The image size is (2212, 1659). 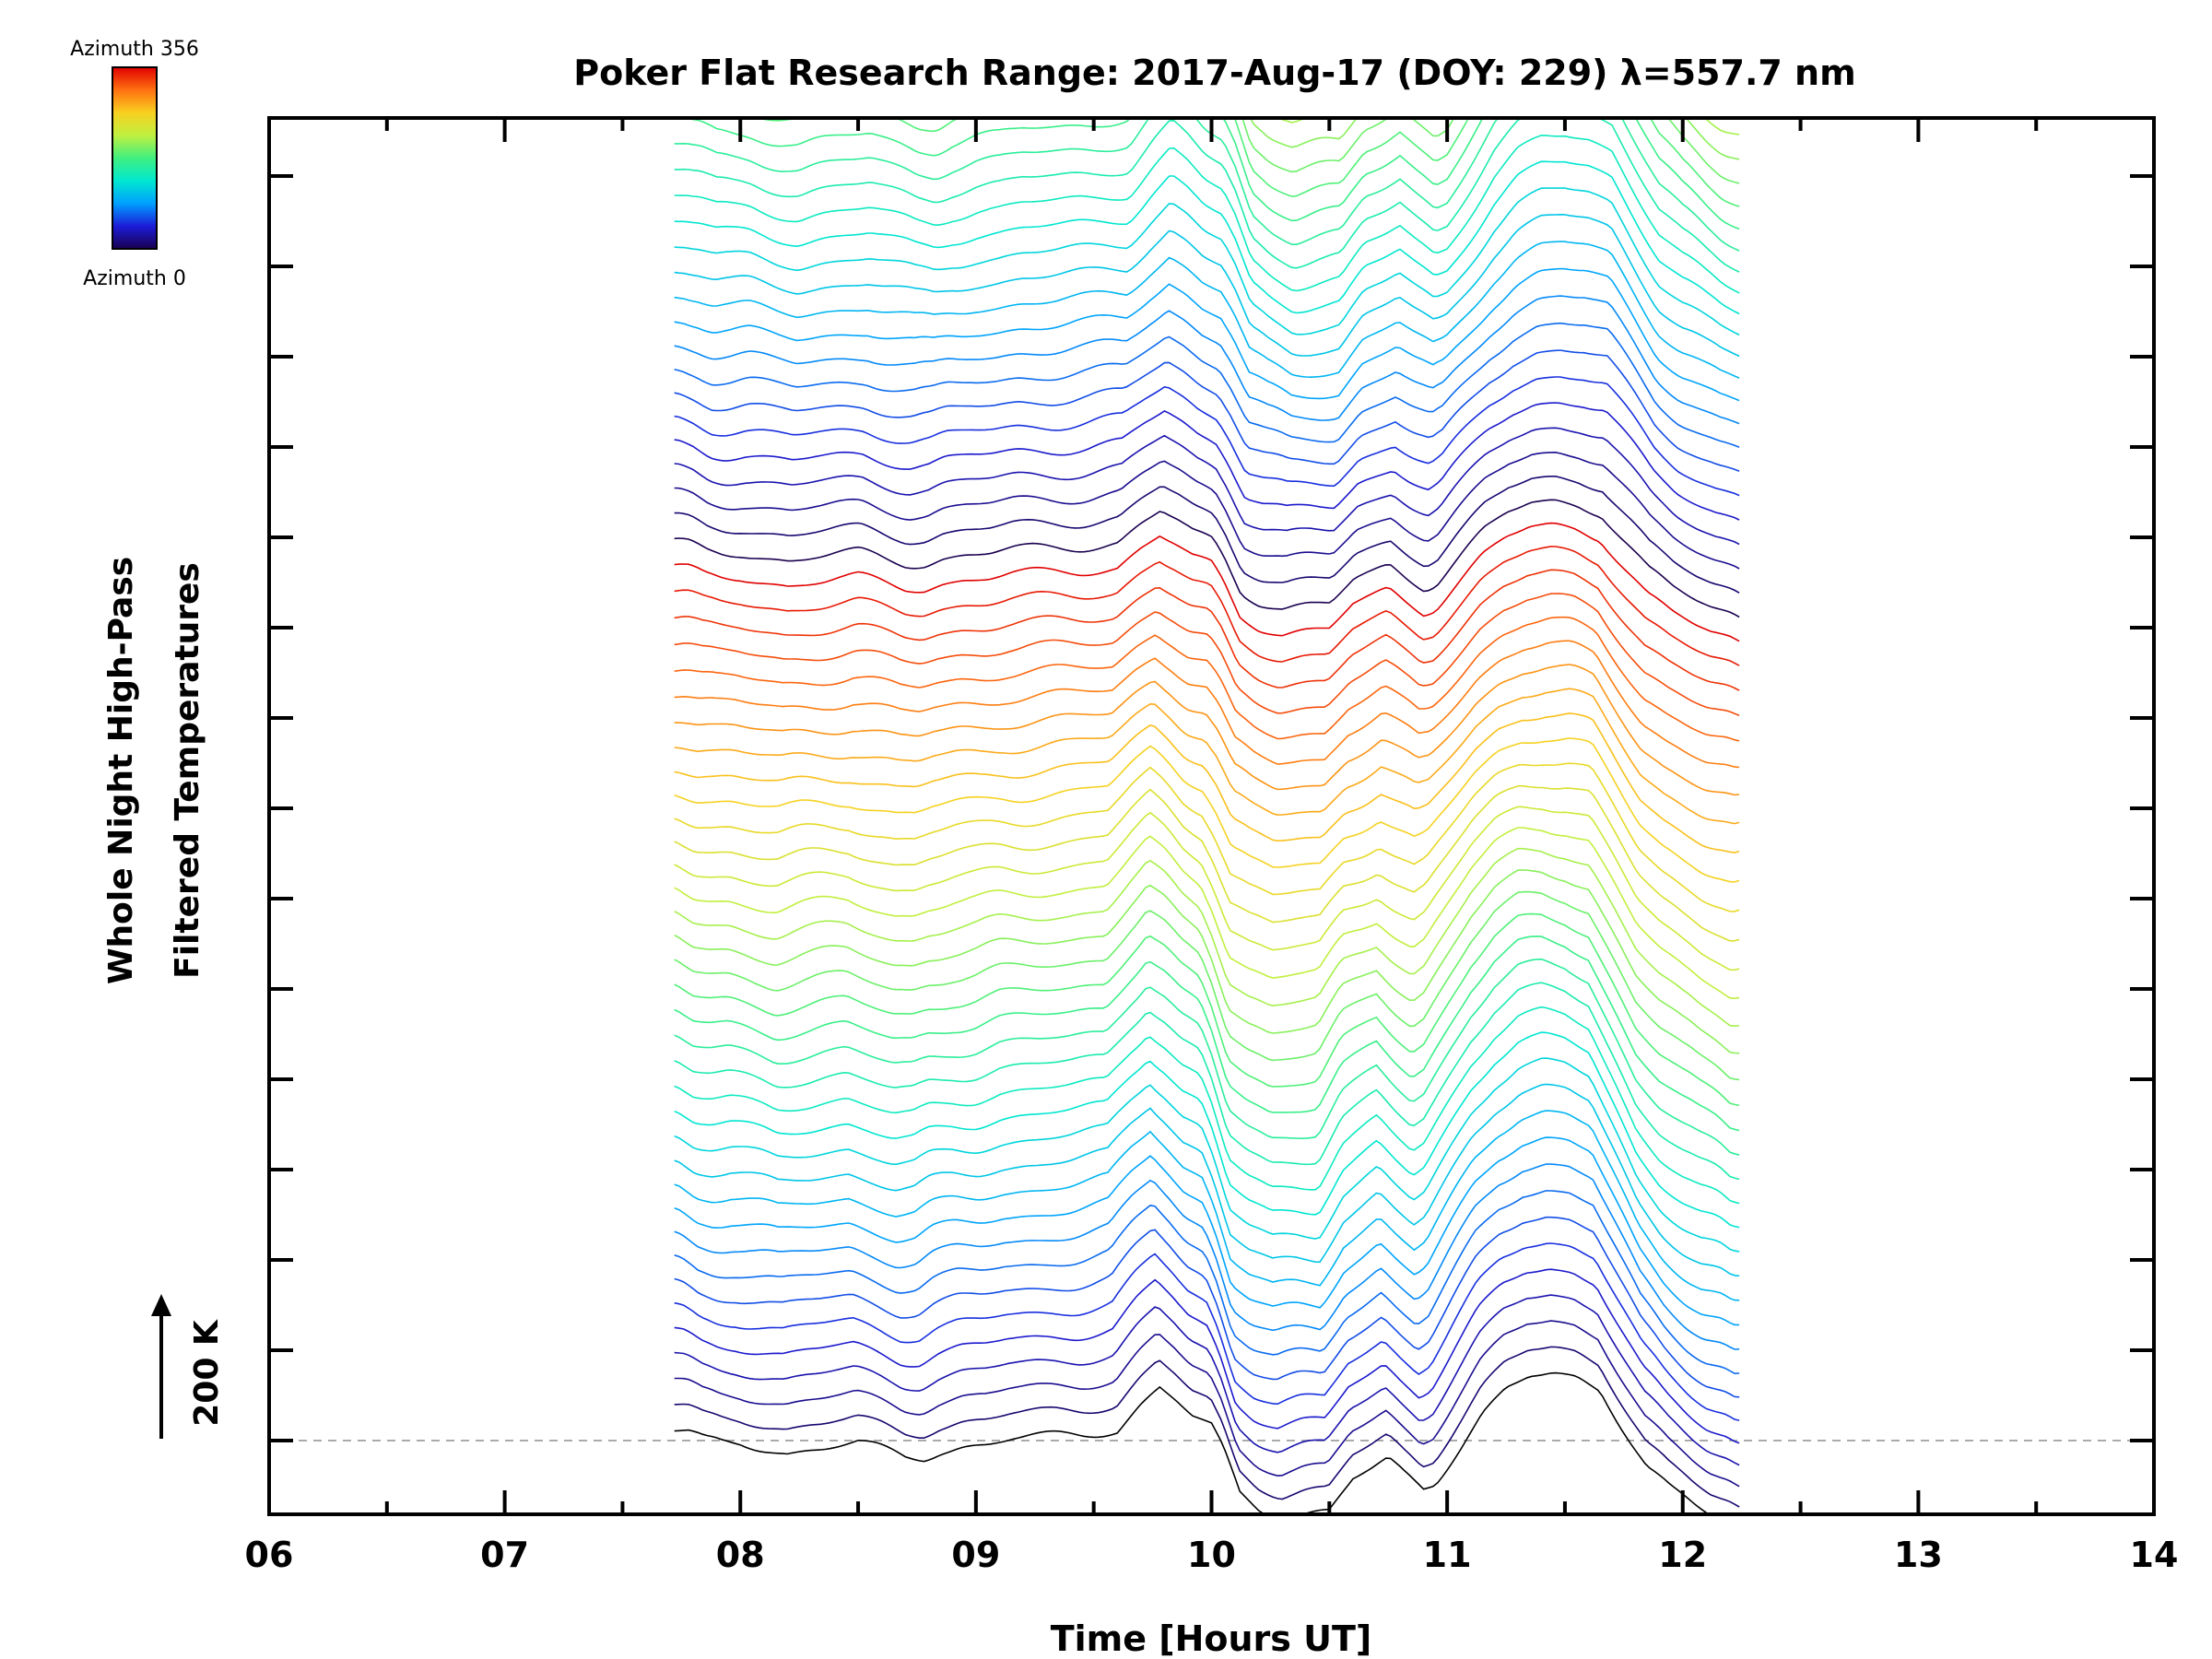 I want to click on x-tick-labels: 06 07 08 09 10 11 12 13 14, so click(x=1212, y=1555).